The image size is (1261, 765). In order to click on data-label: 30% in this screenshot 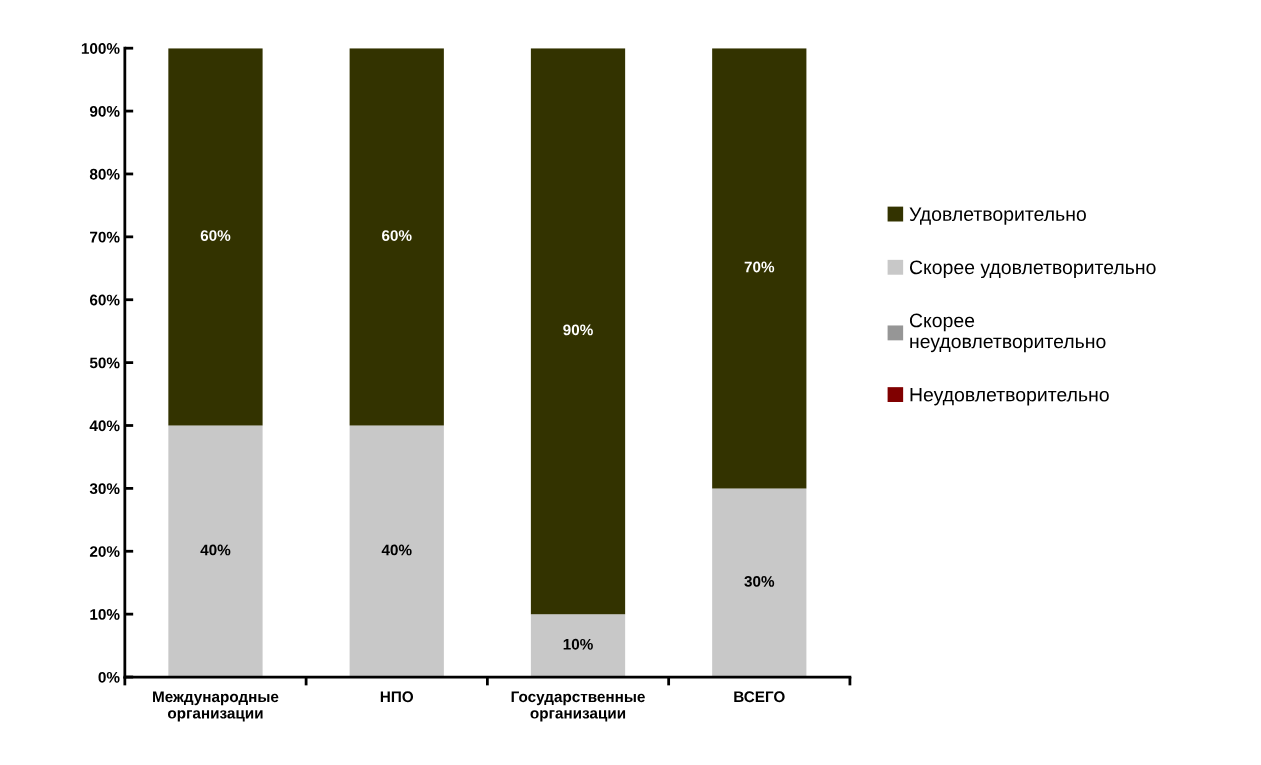, I will do `click(759, 581)`.